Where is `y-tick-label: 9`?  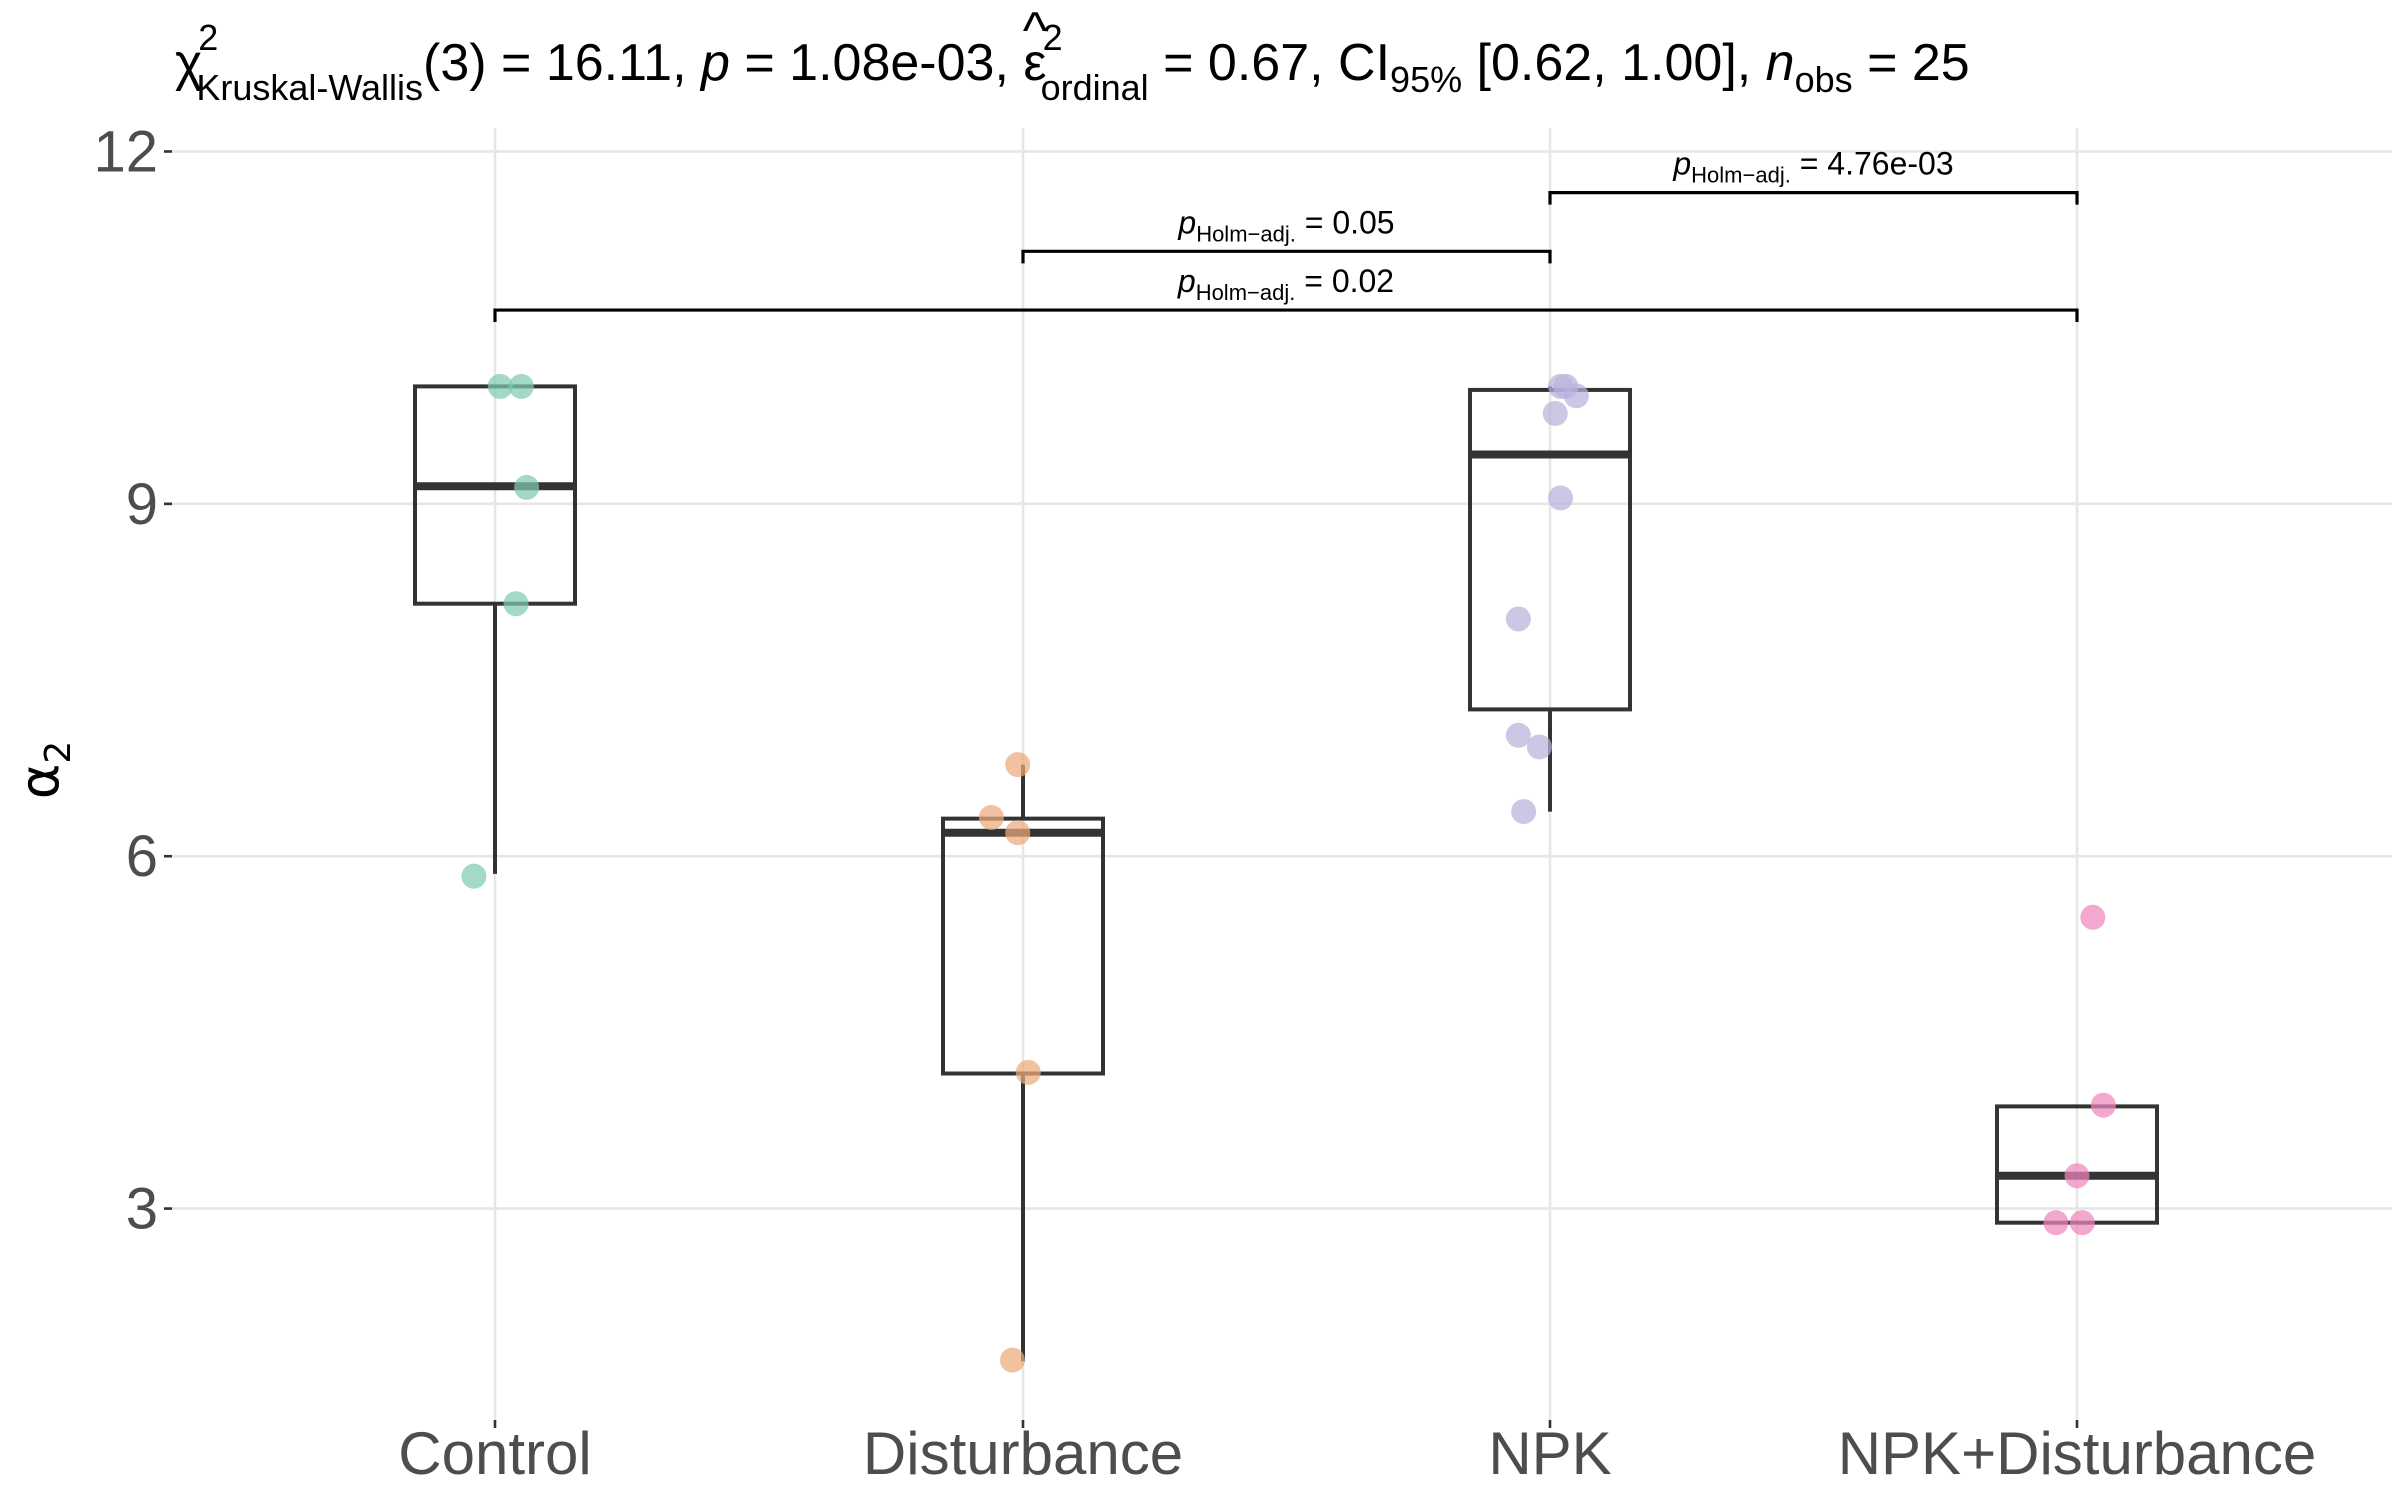 y-tick-label: 9 is located at coordinates (142, 504).